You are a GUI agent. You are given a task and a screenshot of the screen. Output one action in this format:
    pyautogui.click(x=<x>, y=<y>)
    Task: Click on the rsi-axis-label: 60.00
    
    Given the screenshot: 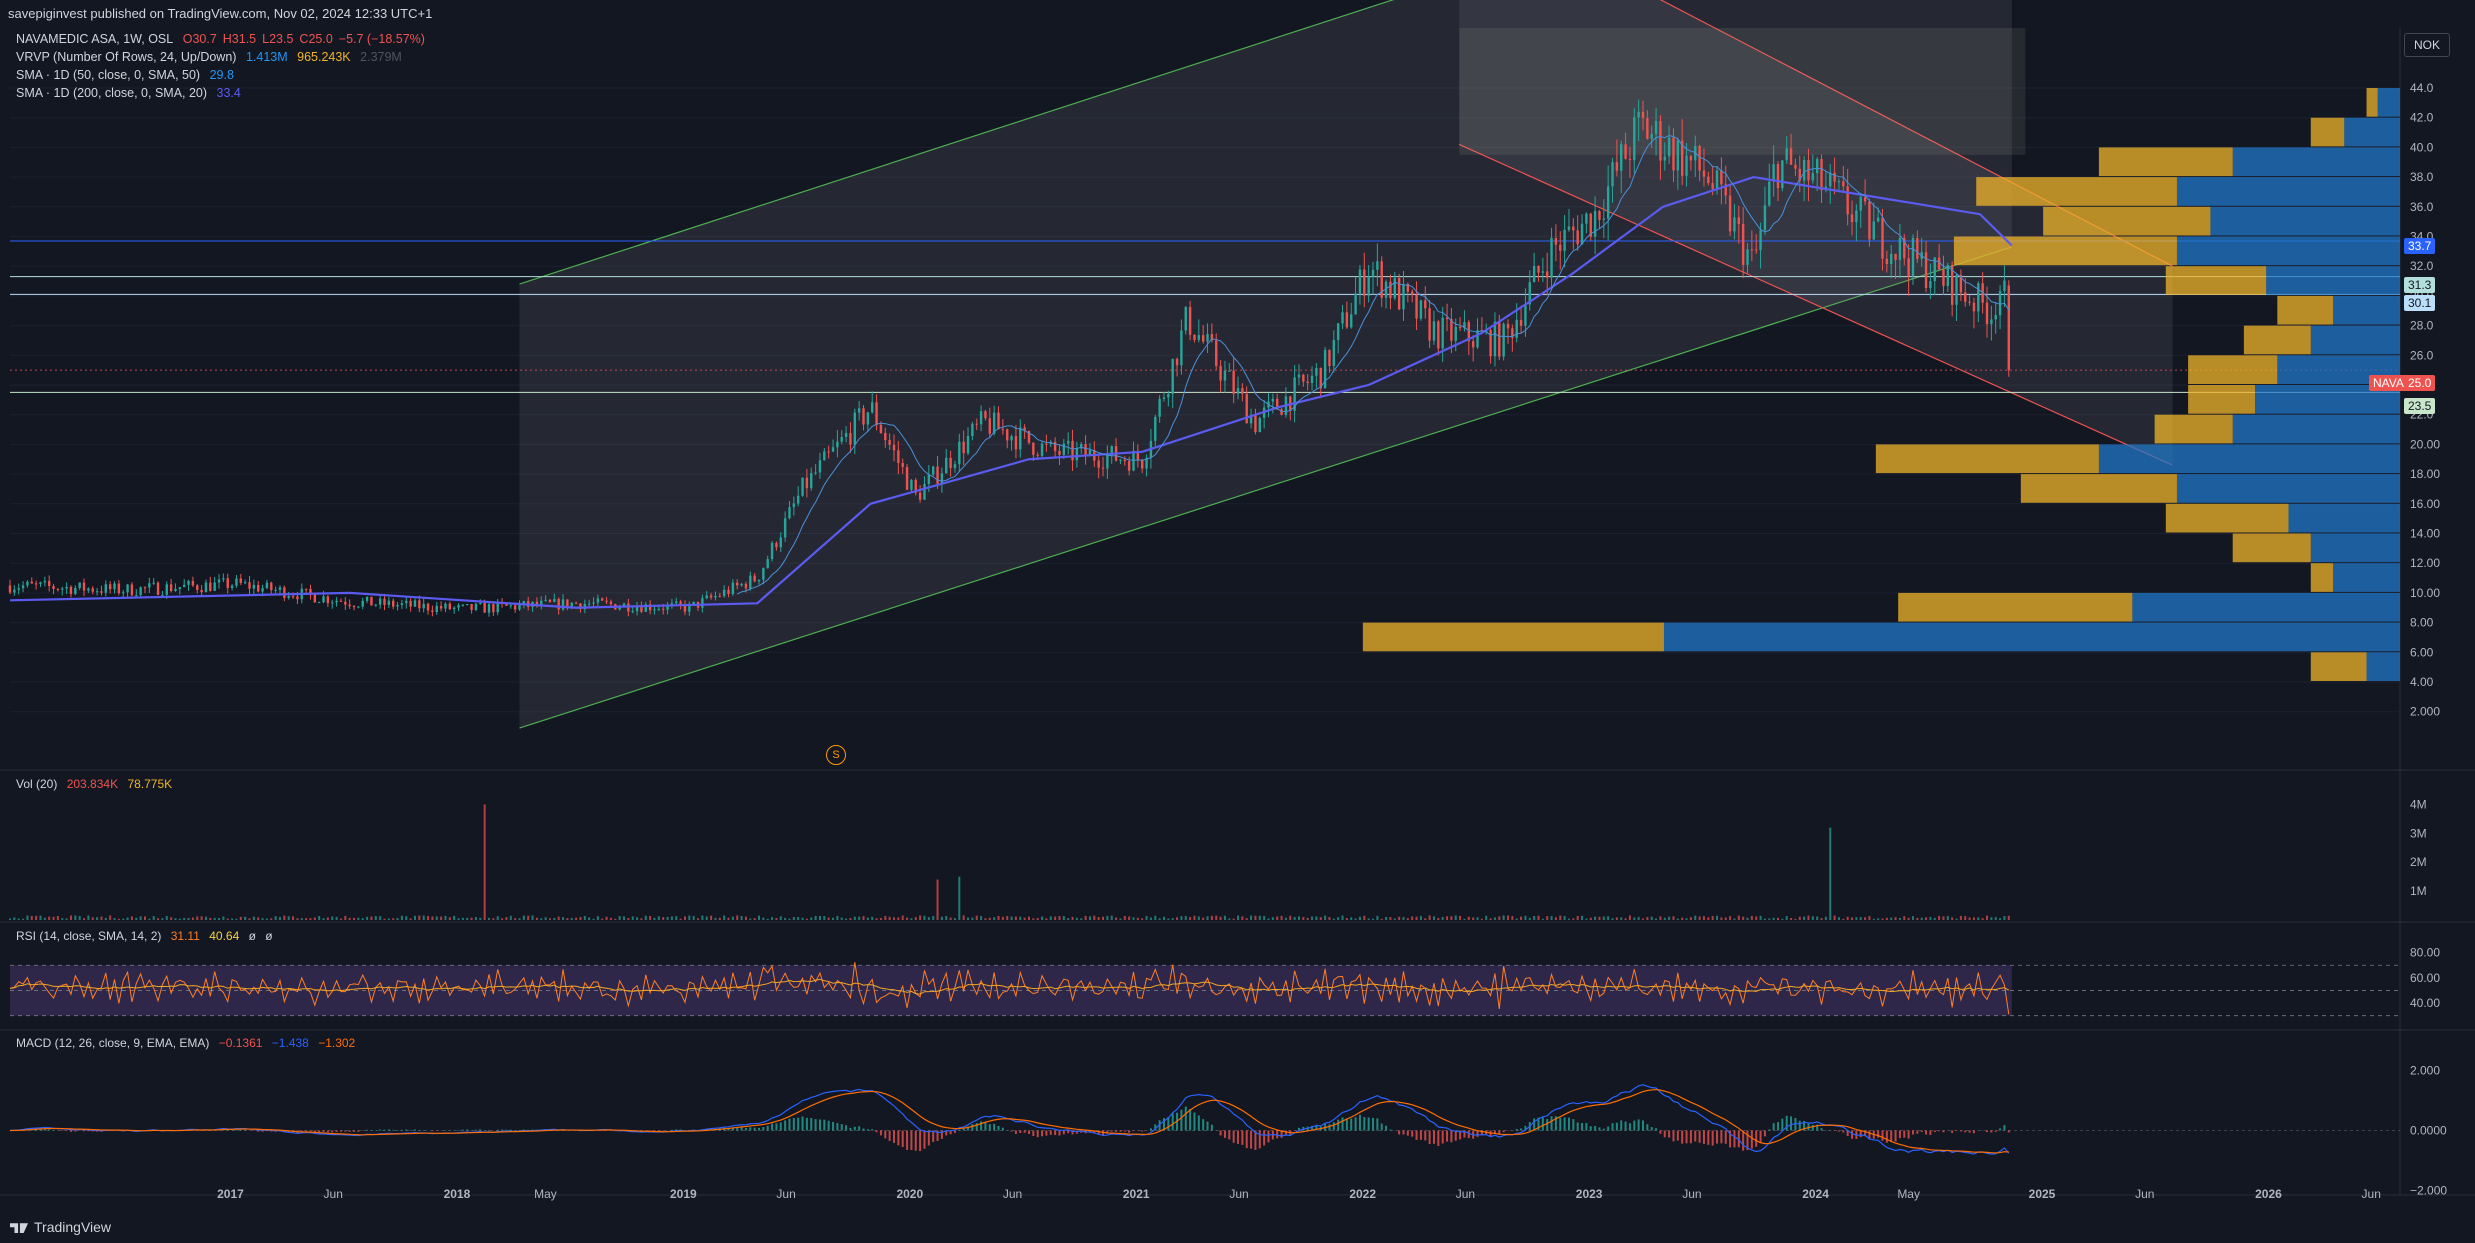 What is the action you would take?
    pyautogui.click(x=2425, y=978)
    